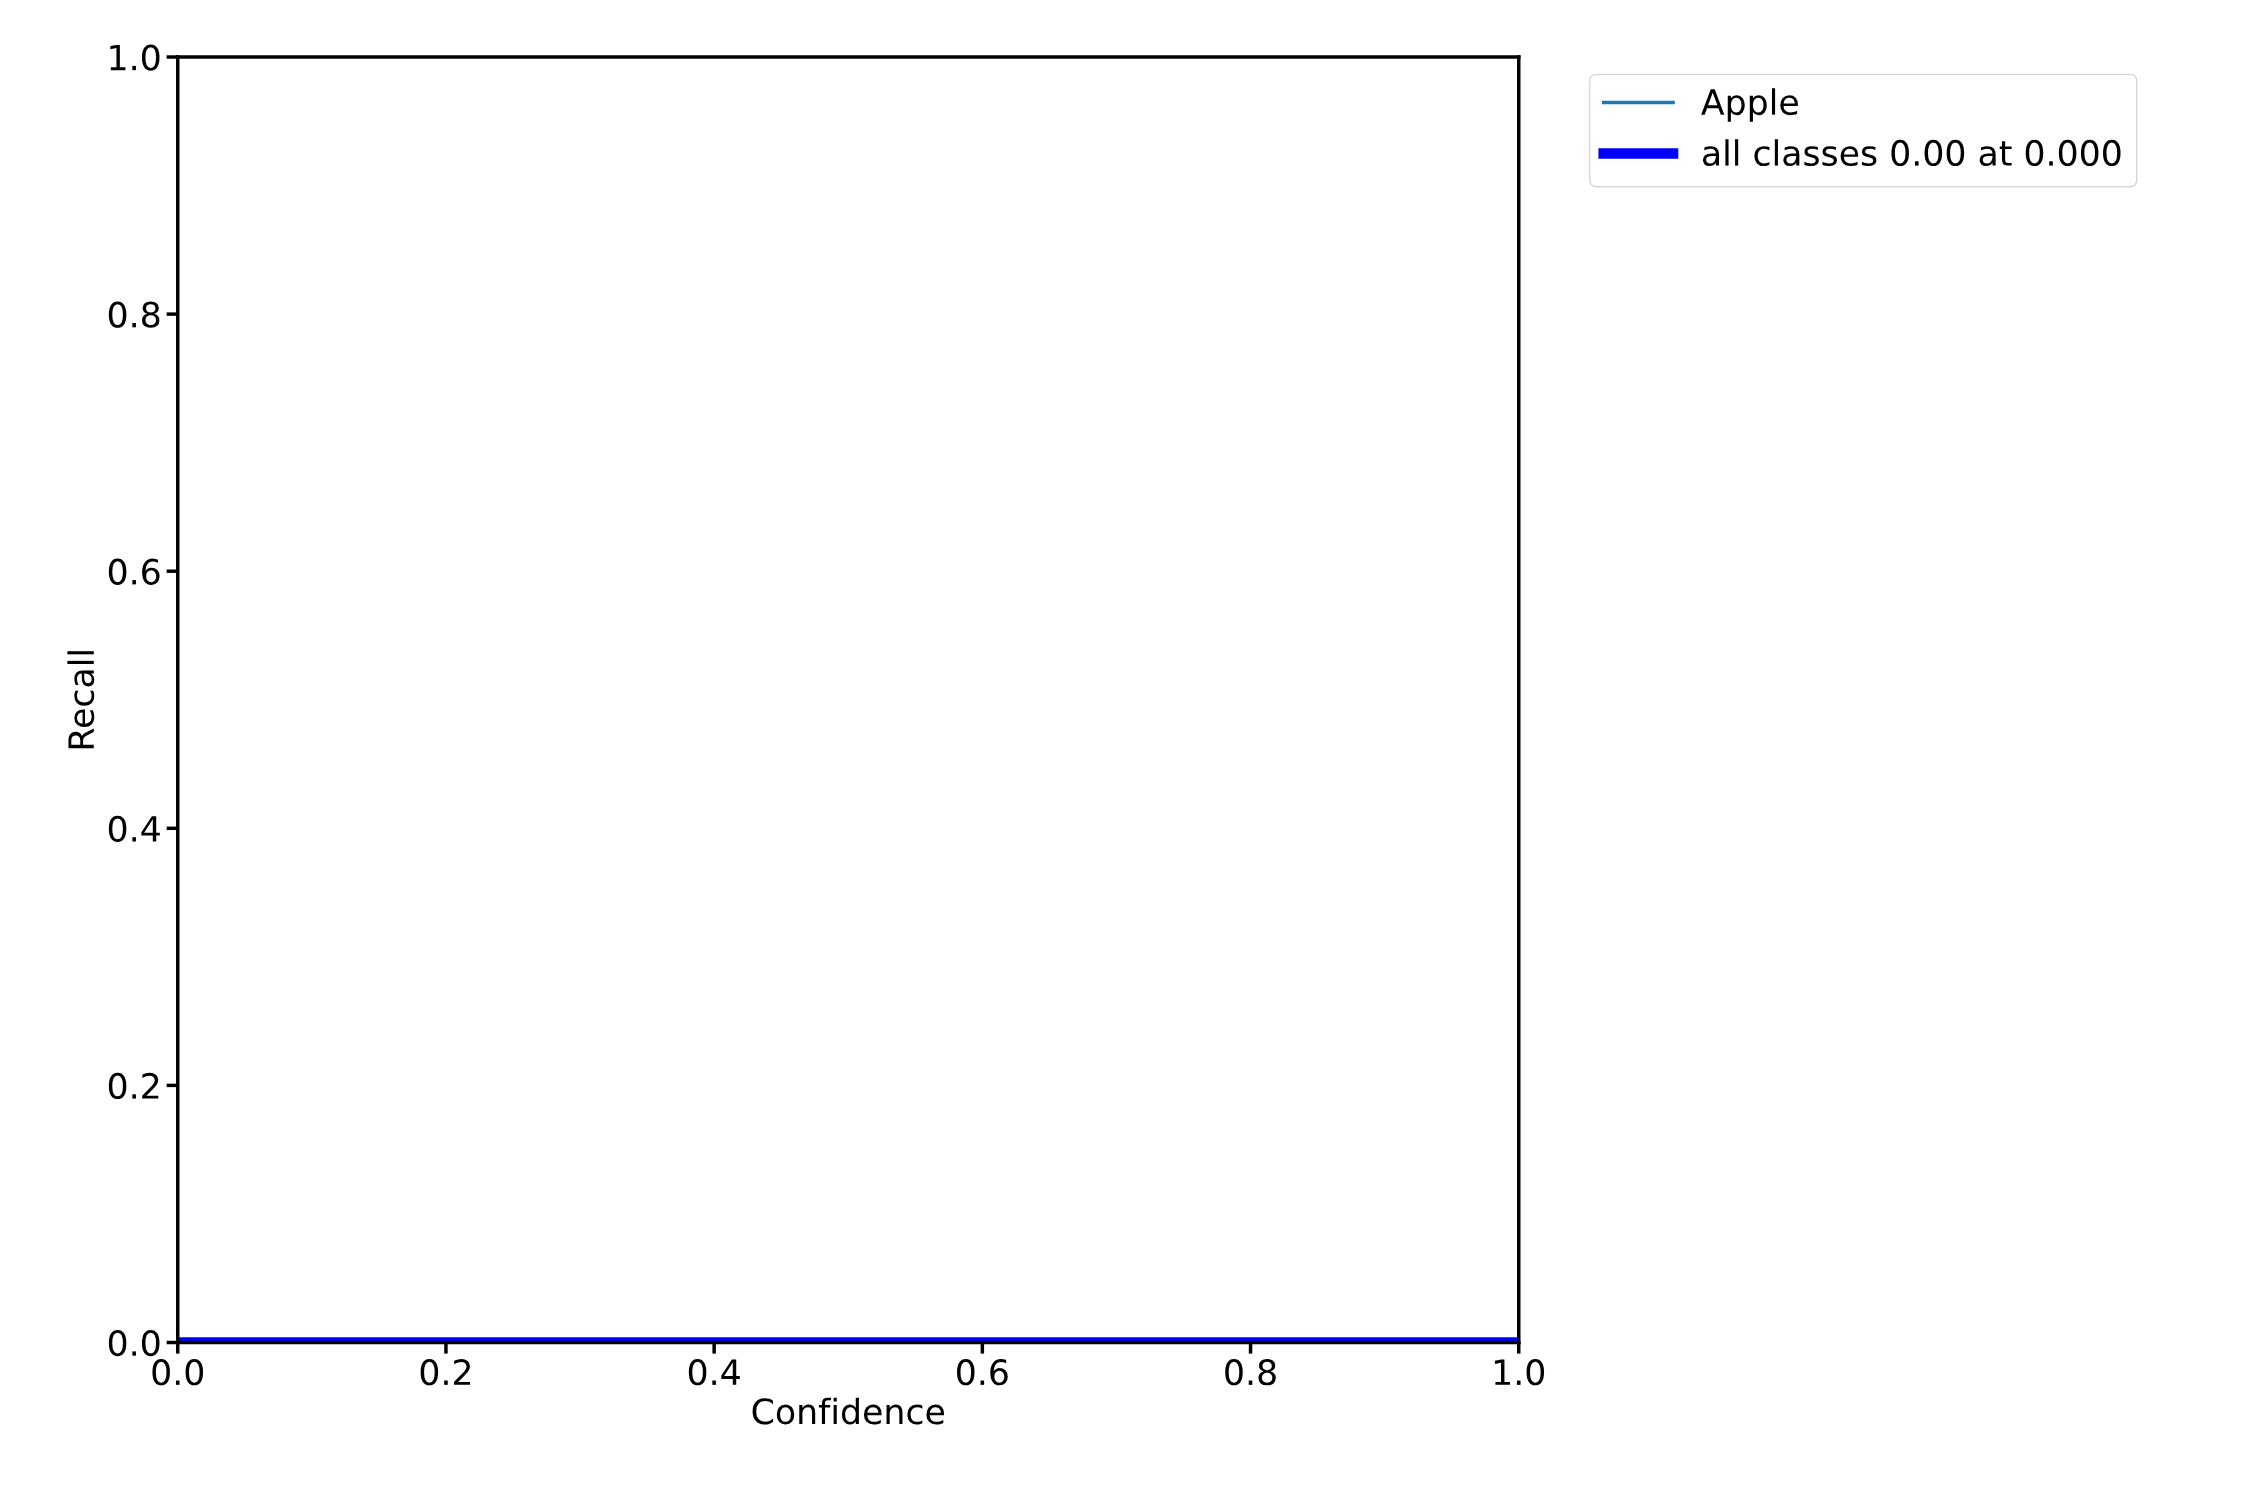  What do you see at coordinates (134, 1343) in the screenshot?
I see `y-tick-label: 0.0` at bounding box center [134, 1343].